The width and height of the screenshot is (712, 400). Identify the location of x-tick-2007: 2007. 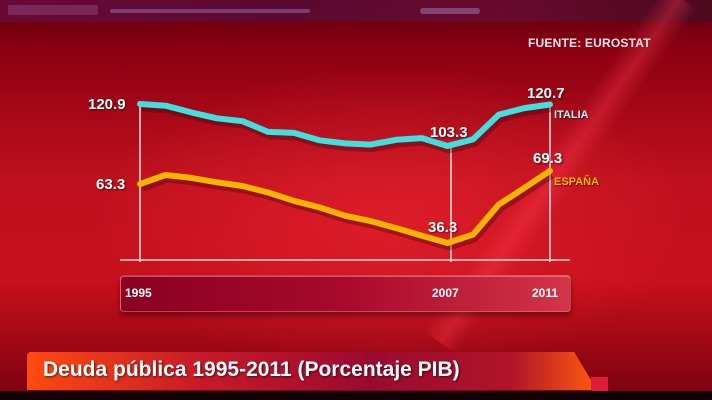
(445, 293).